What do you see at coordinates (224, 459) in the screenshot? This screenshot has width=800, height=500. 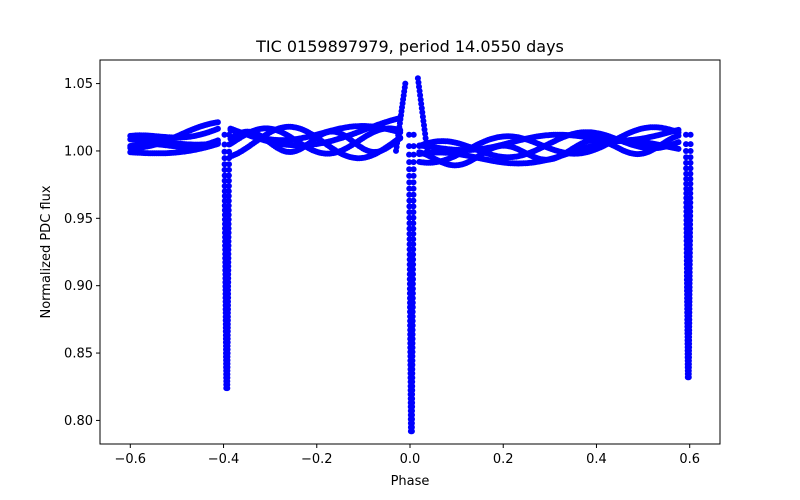 I see `x-tick-label: −0.4` at bounding box center [224, 459].